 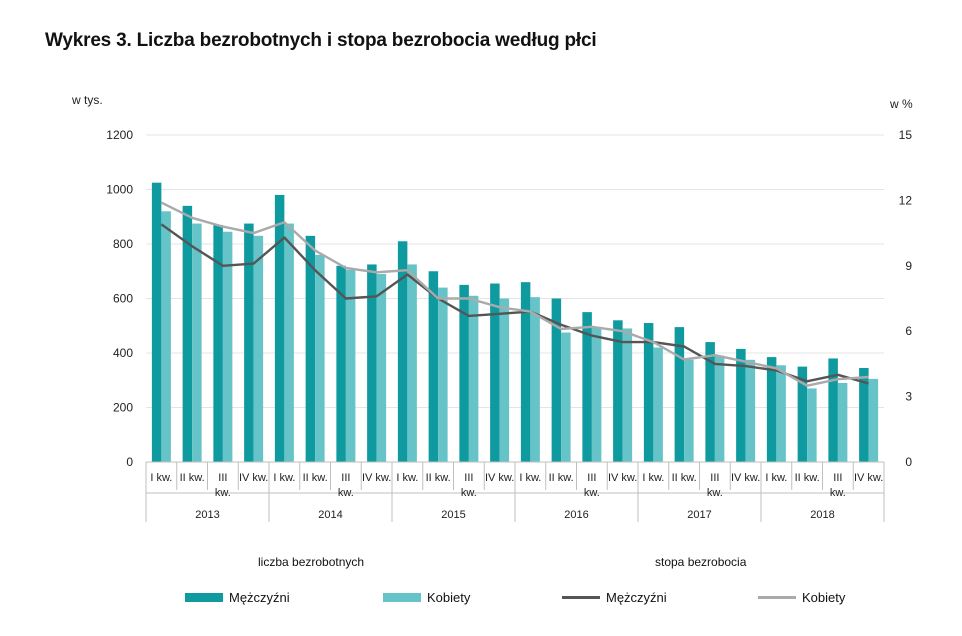 I want to click on y-right-tick-label: 12, so click(x=906, y=200).